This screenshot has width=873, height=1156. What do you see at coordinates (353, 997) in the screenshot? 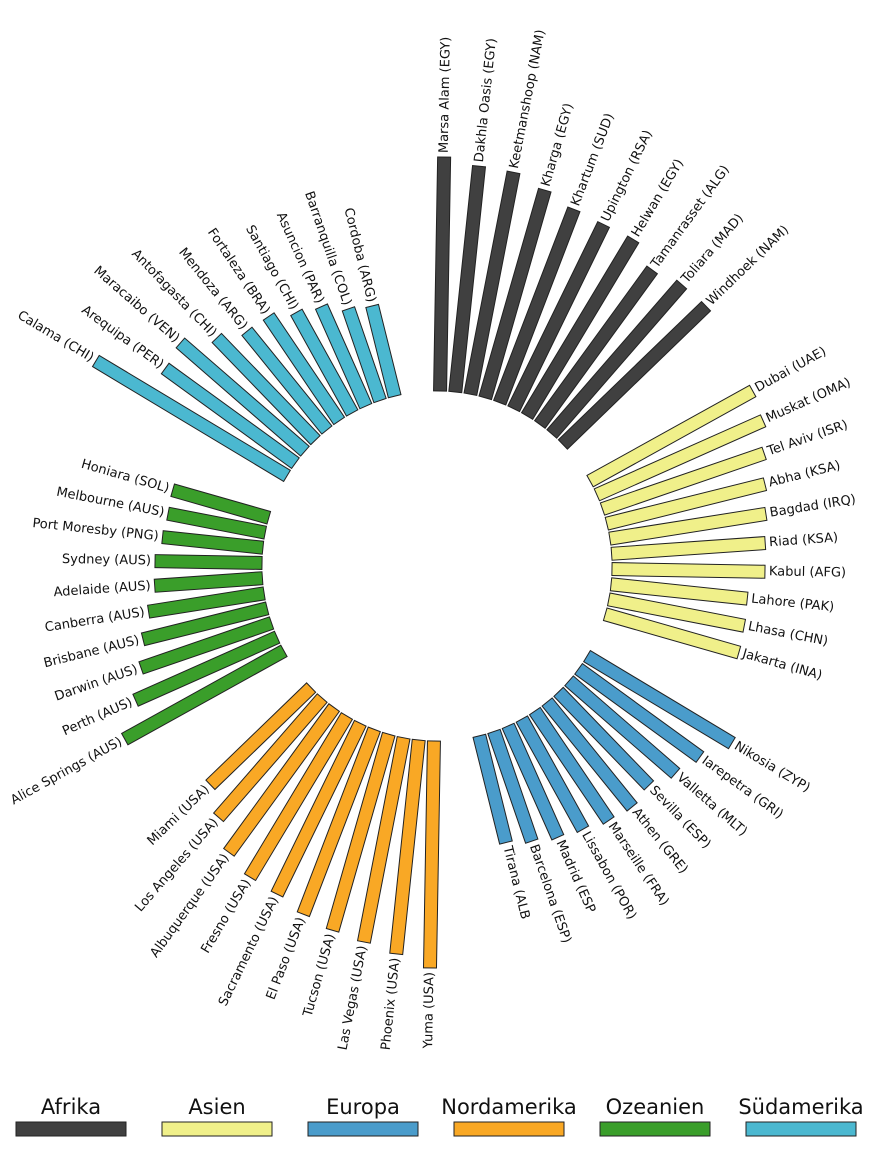
I see `bar-label: Las Vegas (USA)` at bounding box center [353, 997].